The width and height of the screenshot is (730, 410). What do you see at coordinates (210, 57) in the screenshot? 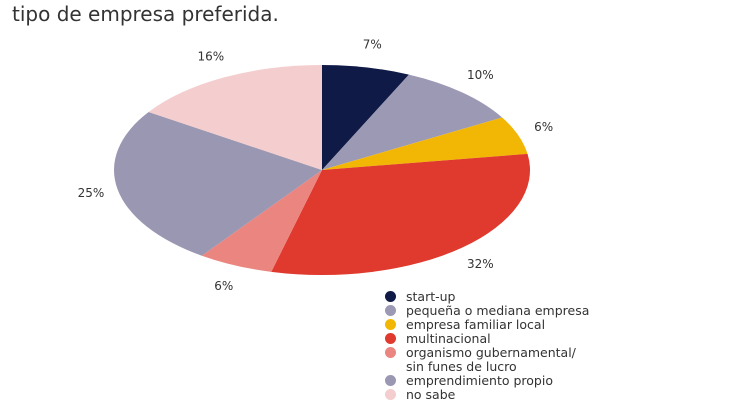
I see `value-label: 16%` at bounding box center [210, 57].